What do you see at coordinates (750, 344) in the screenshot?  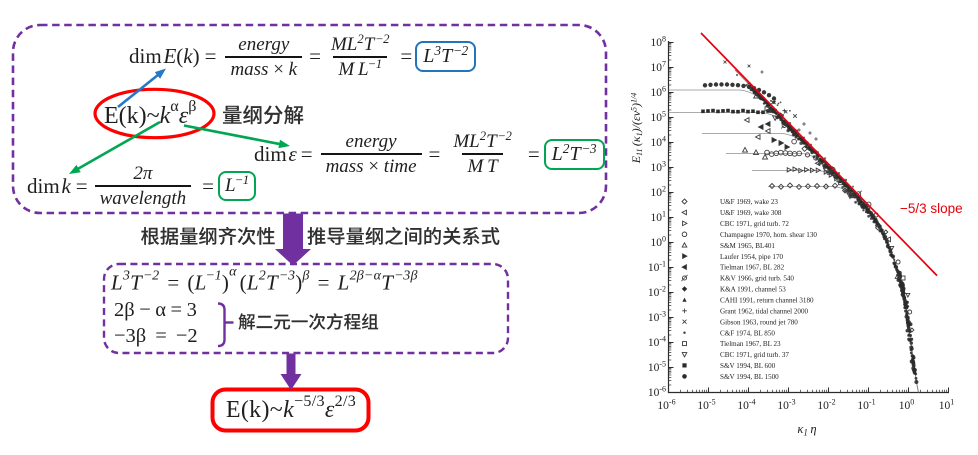 I see `svg-text: Tielman 1967, BL 23` at bounding box center [750, 344].